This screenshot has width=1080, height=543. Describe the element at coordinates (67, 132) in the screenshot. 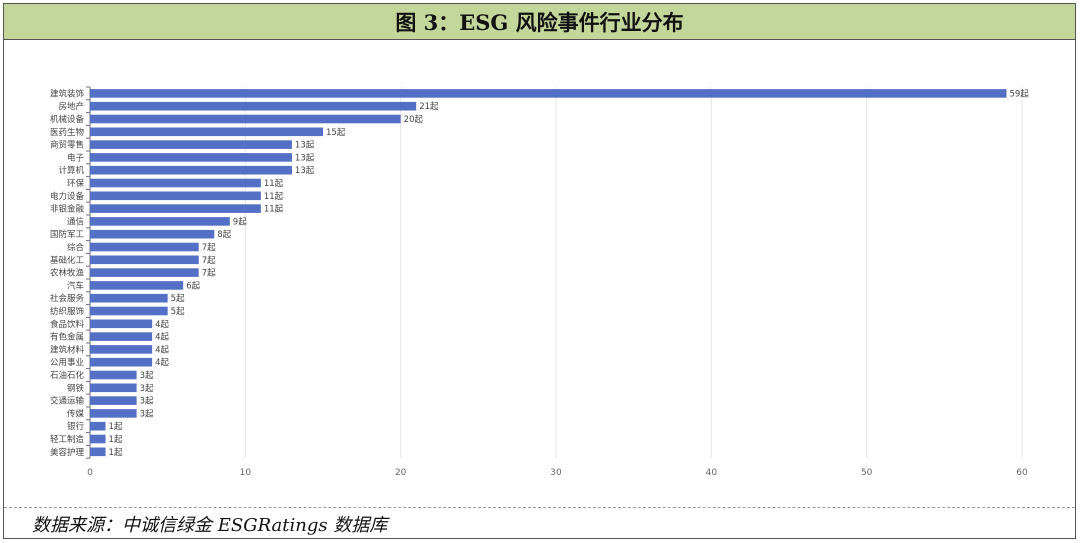

I see `category-label: 医药生物` at that location.